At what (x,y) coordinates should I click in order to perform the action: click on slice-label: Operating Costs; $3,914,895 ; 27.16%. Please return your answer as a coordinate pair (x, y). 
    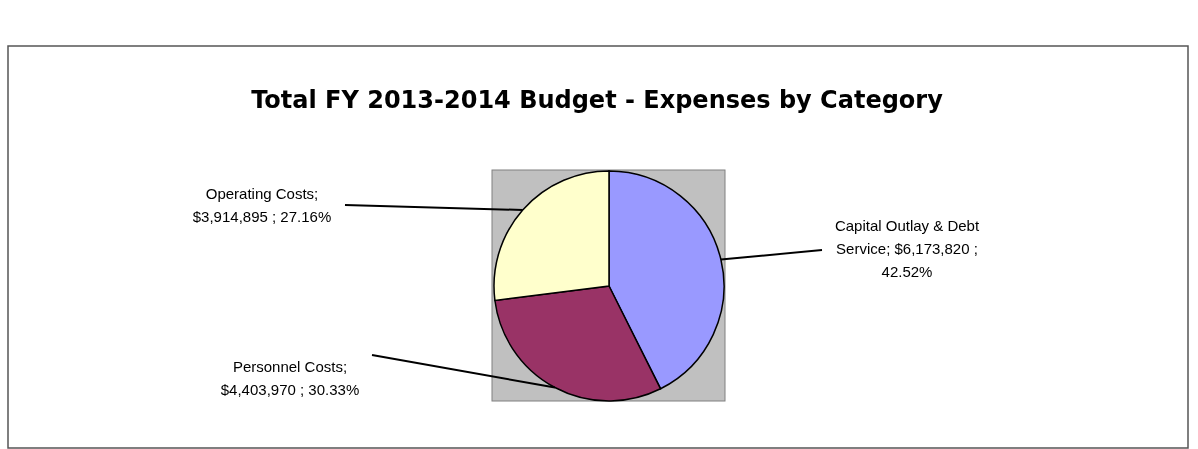
    Looking at the image, I should click on (262, 204).